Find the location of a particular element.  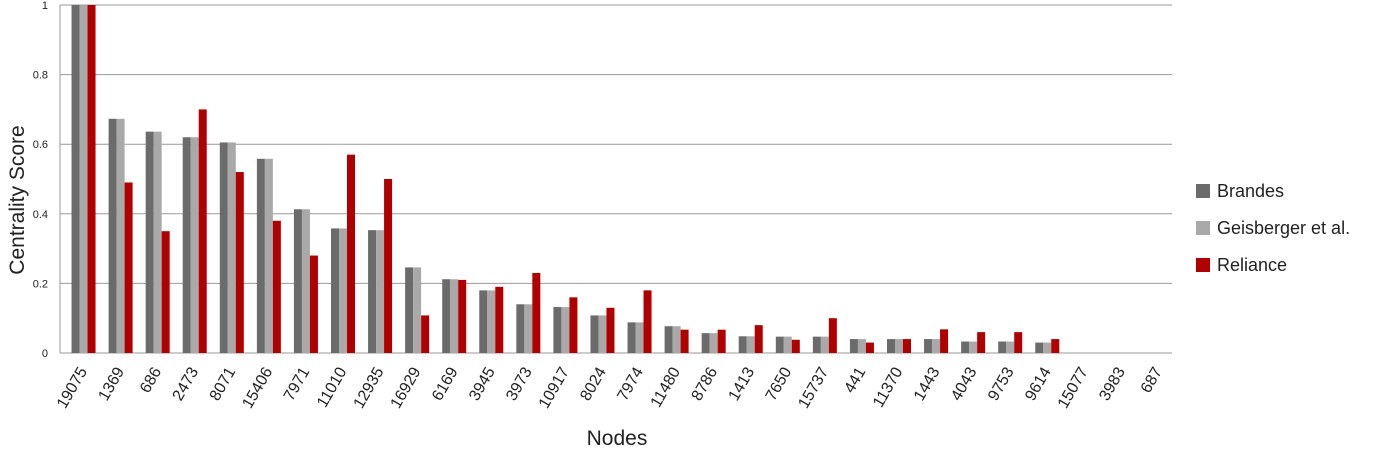

x-tick-label: 11010 is located at coordinates (332, 387).